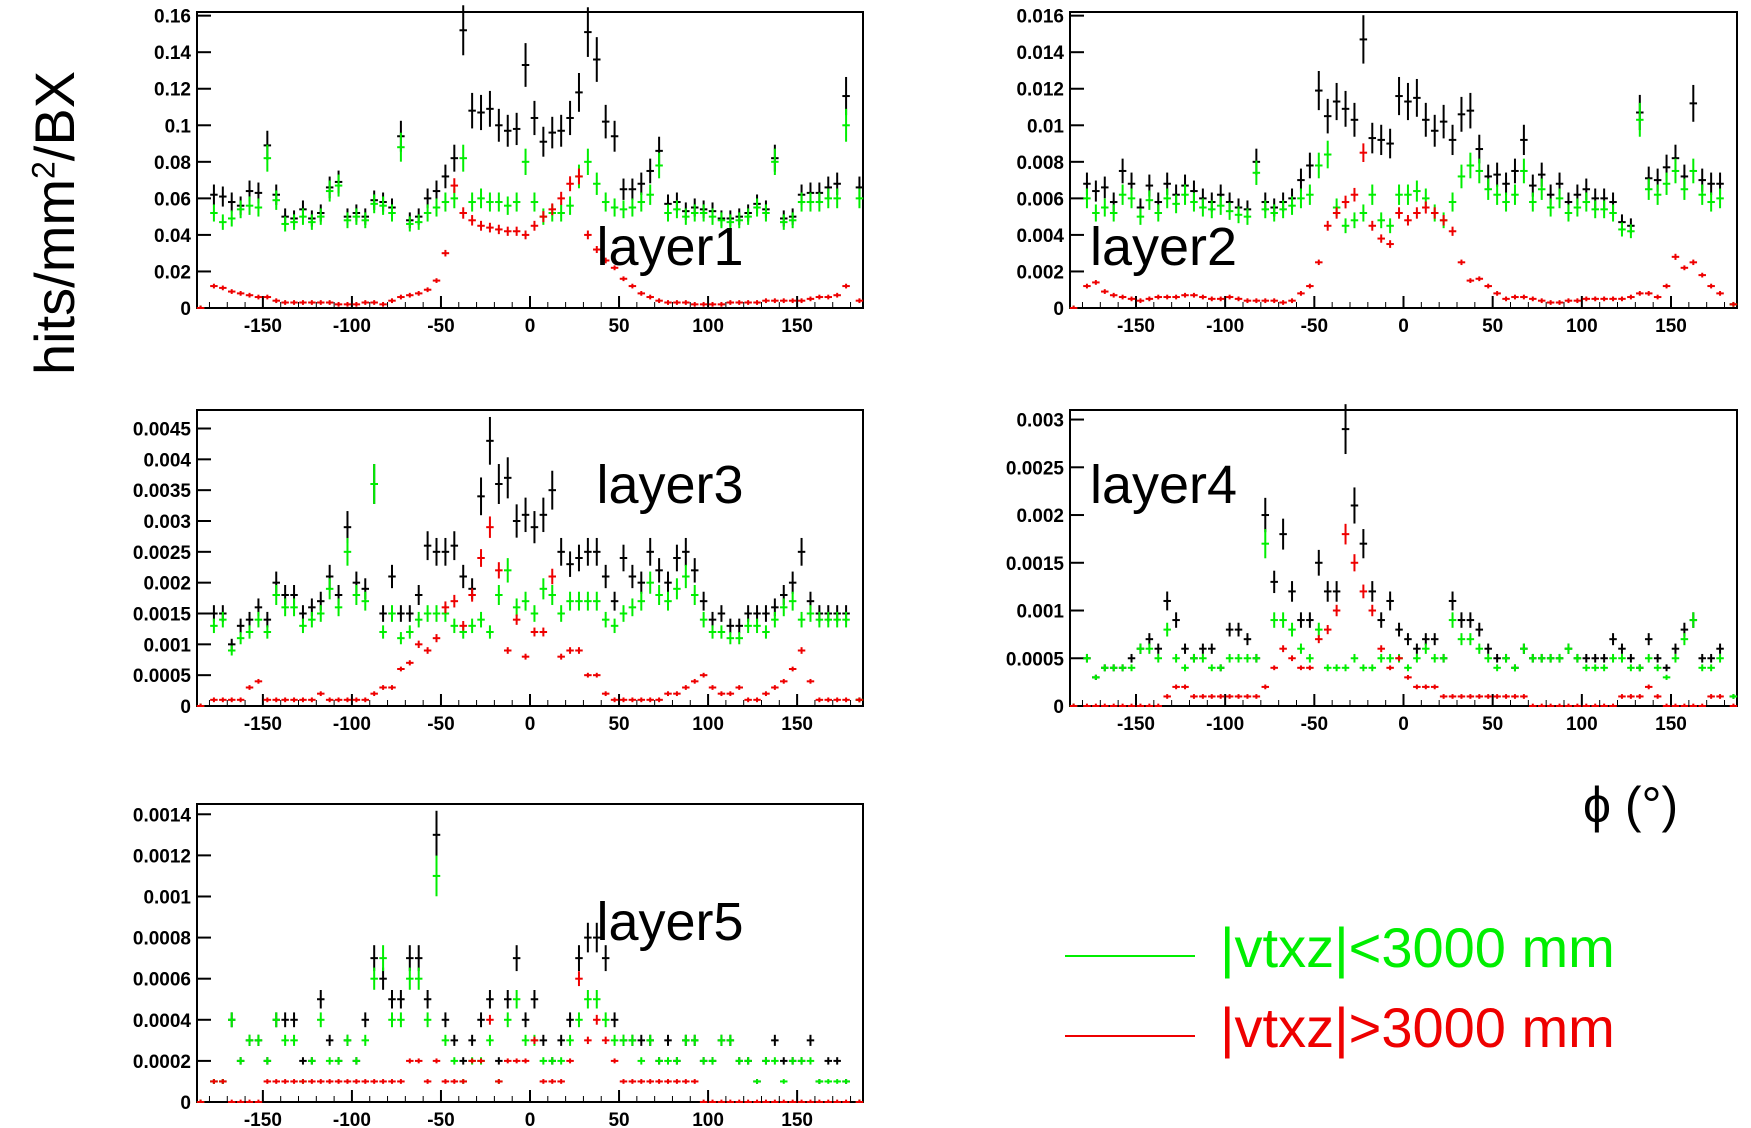  Describe the element at coordinates (1403, 205) in the screenshot. I see `series-green` at that location.